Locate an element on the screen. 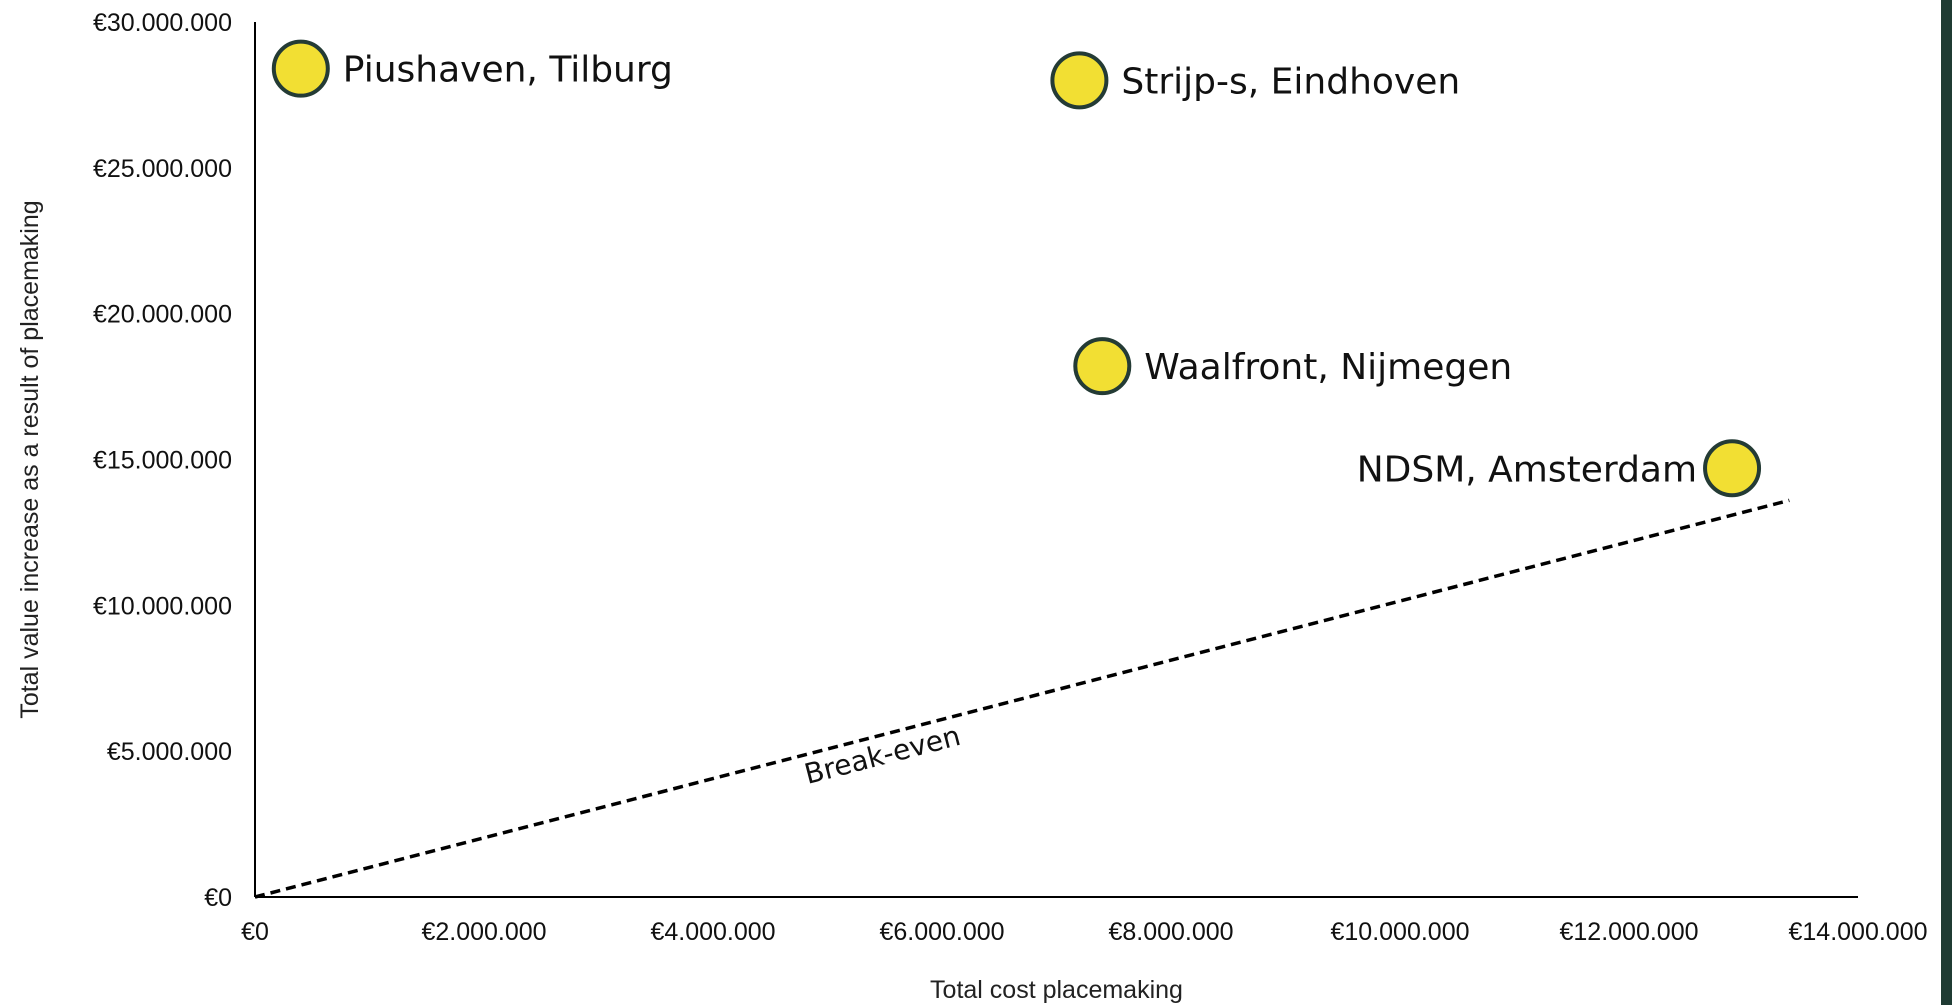  edge-stripe is located at coordinates (1946, 502).